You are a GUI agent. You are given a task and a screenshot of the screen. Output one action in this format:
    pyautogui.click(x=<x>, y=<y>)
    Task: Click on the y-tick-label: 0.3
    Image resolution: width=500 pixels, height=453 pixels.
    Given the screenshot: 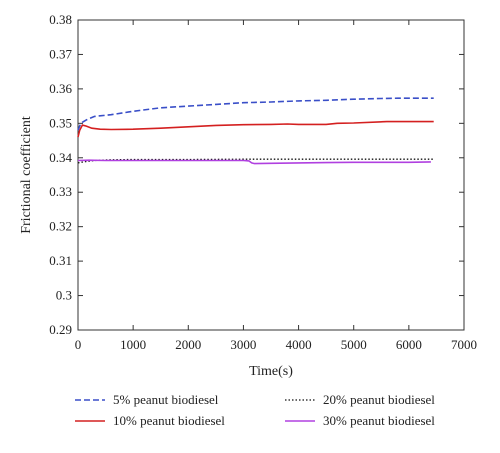 What is the action you would take?
    pyautogui.click(x=64, y=295)
    